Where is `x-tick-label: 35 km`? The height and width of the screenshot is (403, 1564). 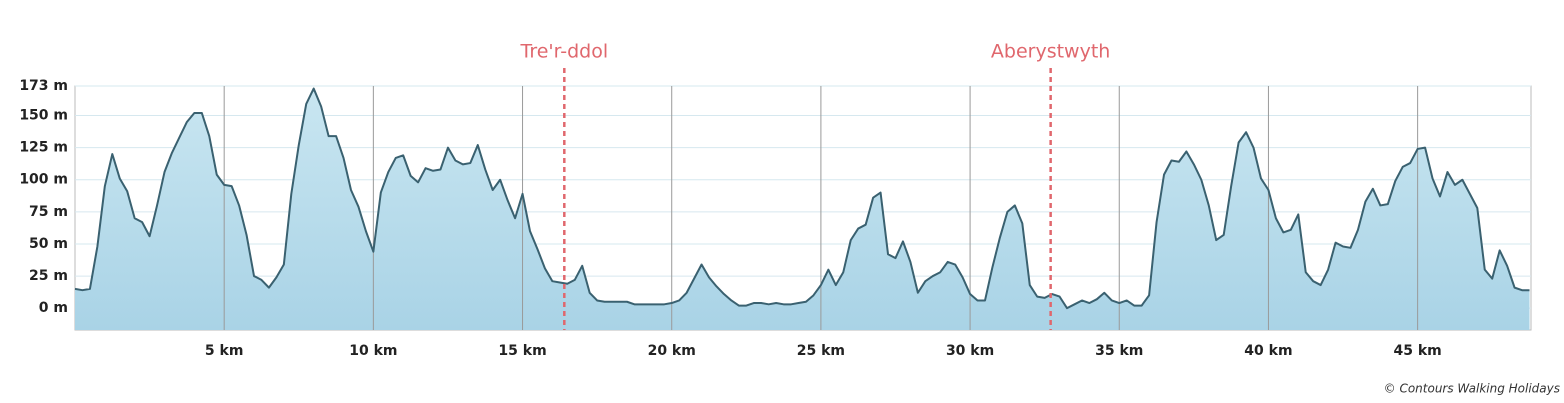 x-tick-label: 35 km is located at coordinates (1119, 351).